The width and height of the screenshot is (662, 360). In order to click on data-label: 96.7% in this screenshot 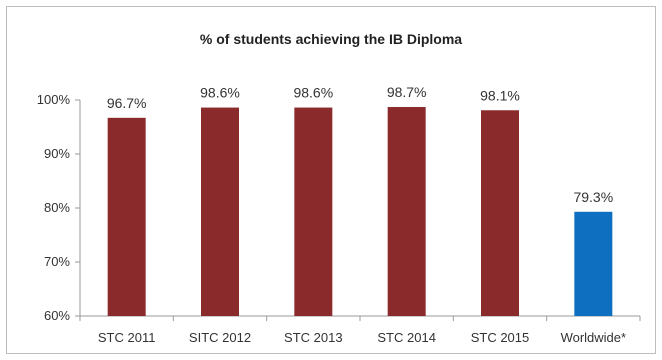, I will do `click(127, 103)`.